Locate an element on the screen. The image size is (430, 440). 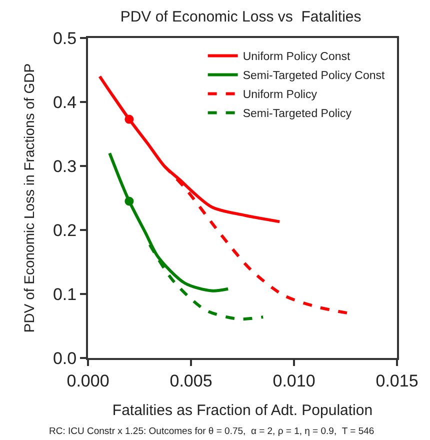
y-axis-title: PDV of Economic Loss in Fractions of GDP is located at coordinates (29, 198).